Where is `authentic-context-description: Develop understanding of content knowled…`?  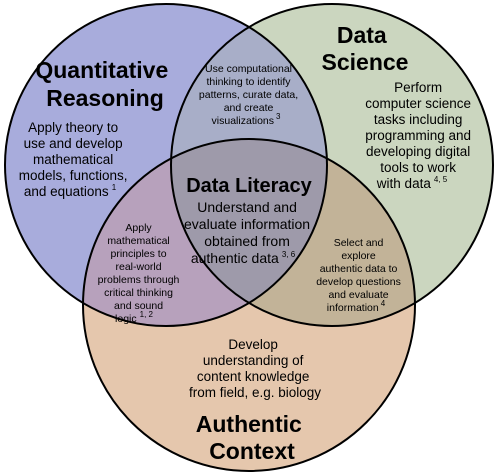 authentic-context-description: Develop understanding of content knowled… is located at coordinates (255, 368).